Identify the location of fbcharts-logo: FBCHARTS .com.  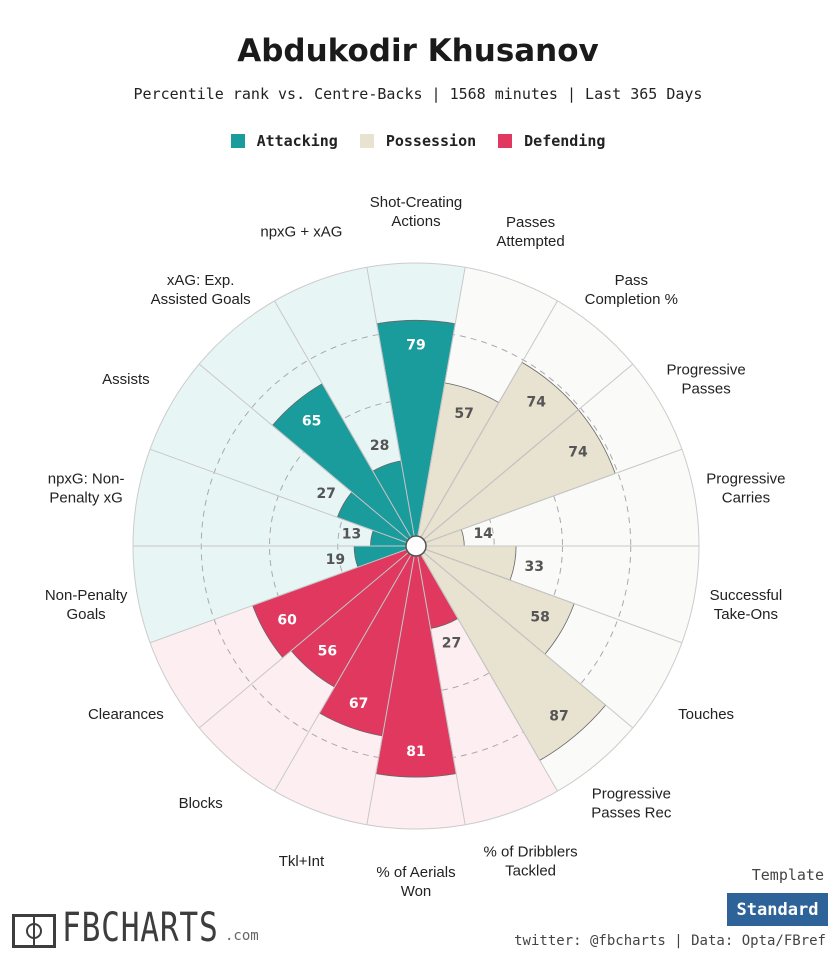
(137, 927).